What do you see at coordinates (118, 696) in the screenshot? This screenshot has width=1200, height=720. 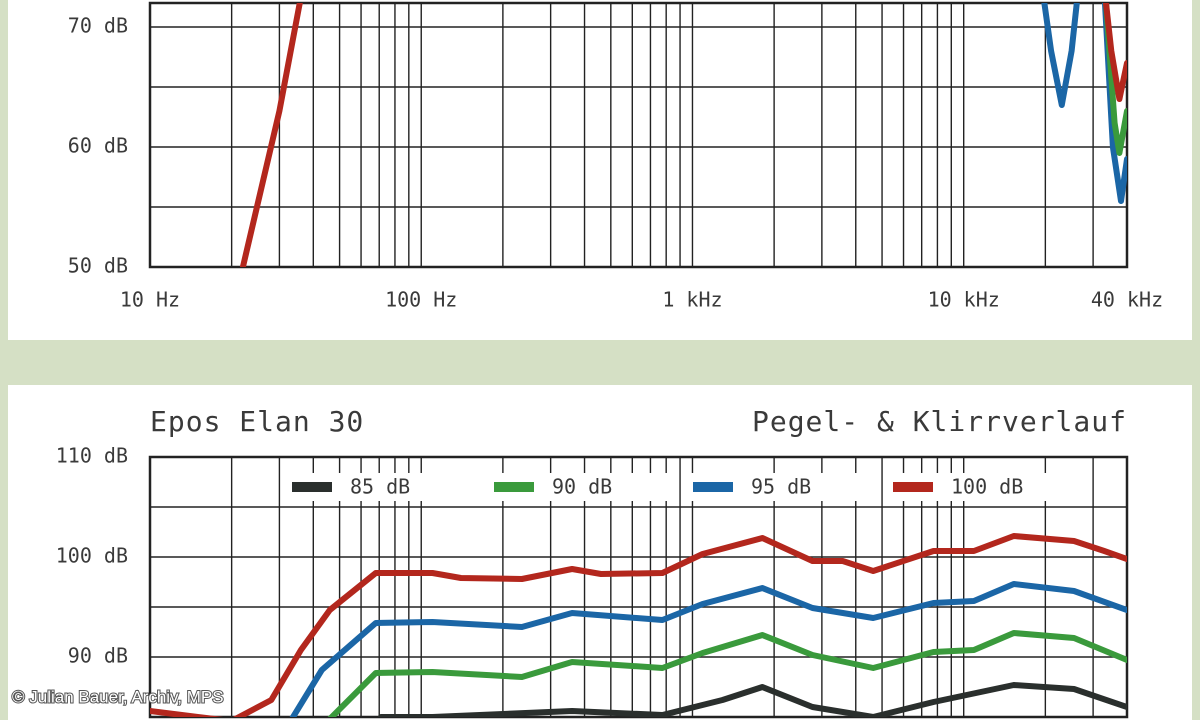 I see `credit: © Julian Bauer, Archiv, MPS` at bounding box center [118, 696].